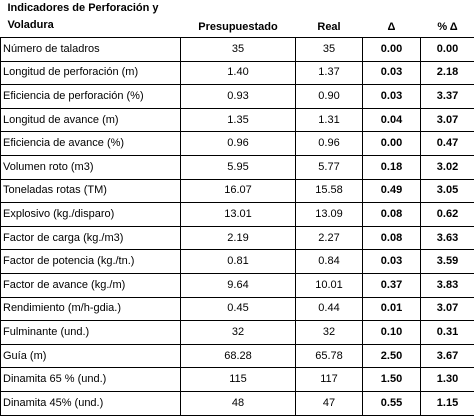  I want to click on pct-delta-cell: 1.30, so click(447, 380).